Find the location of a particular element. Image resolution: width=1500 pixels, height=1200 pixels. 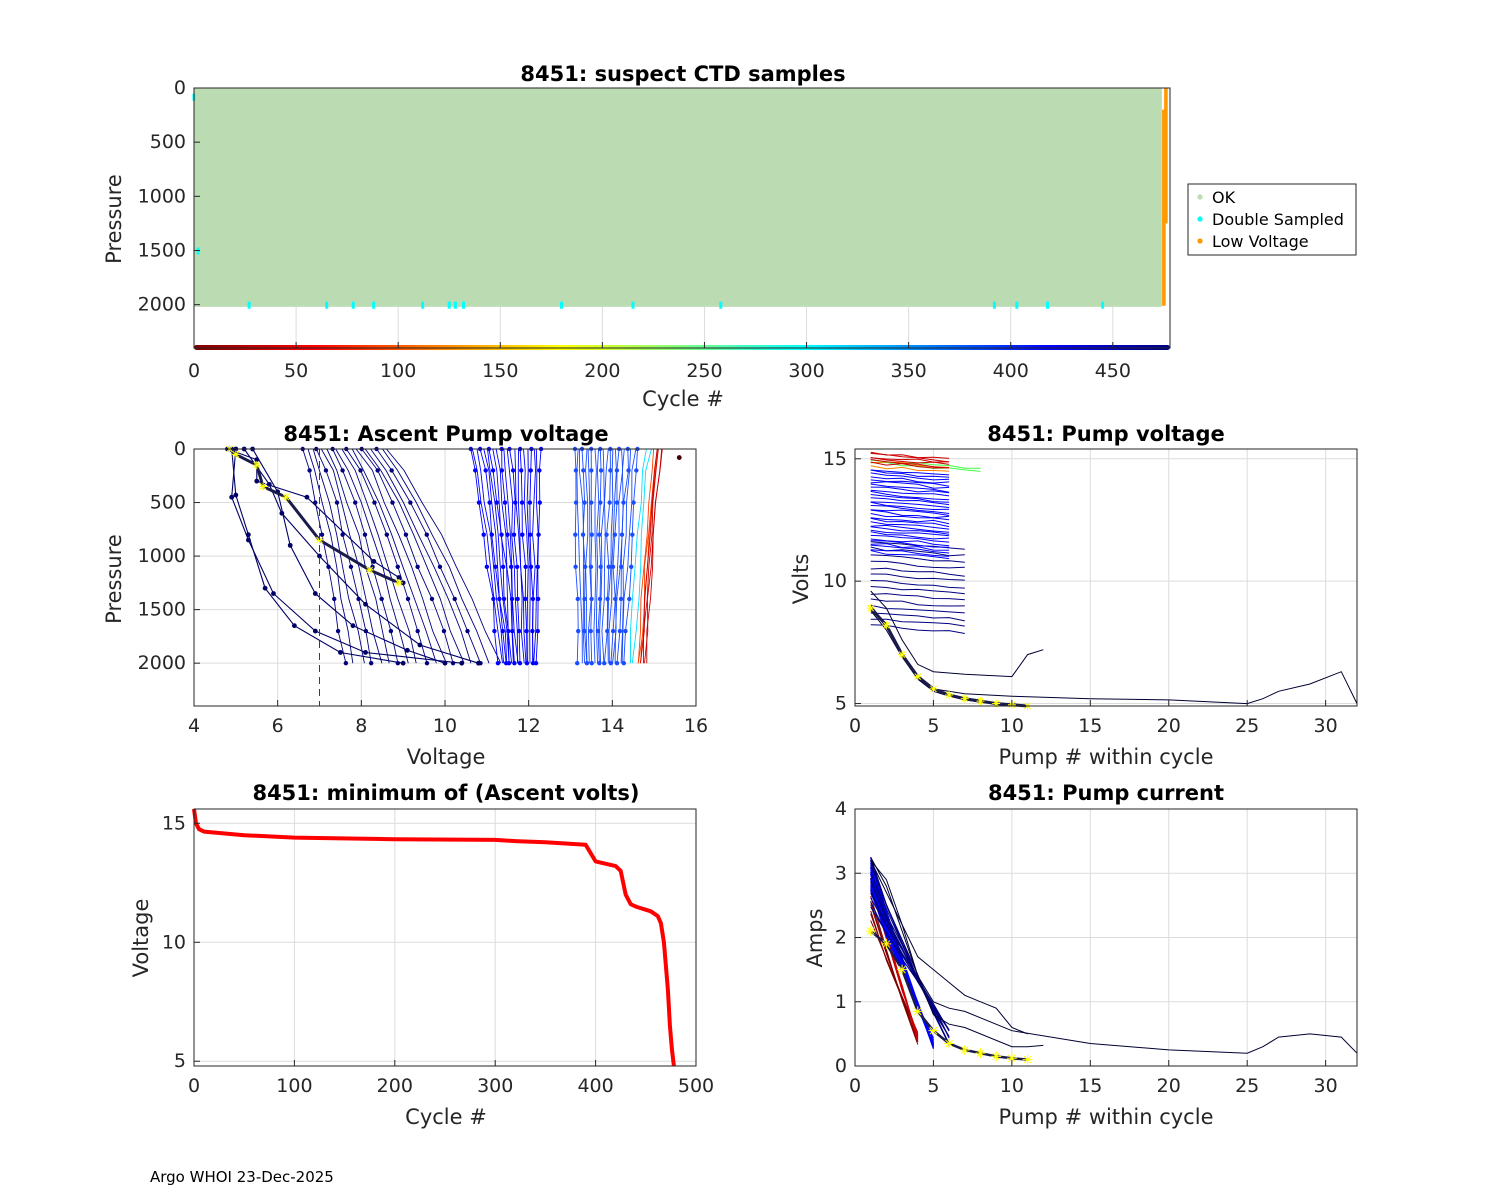

minimum-volts-data is located at coordinates (434, 937).